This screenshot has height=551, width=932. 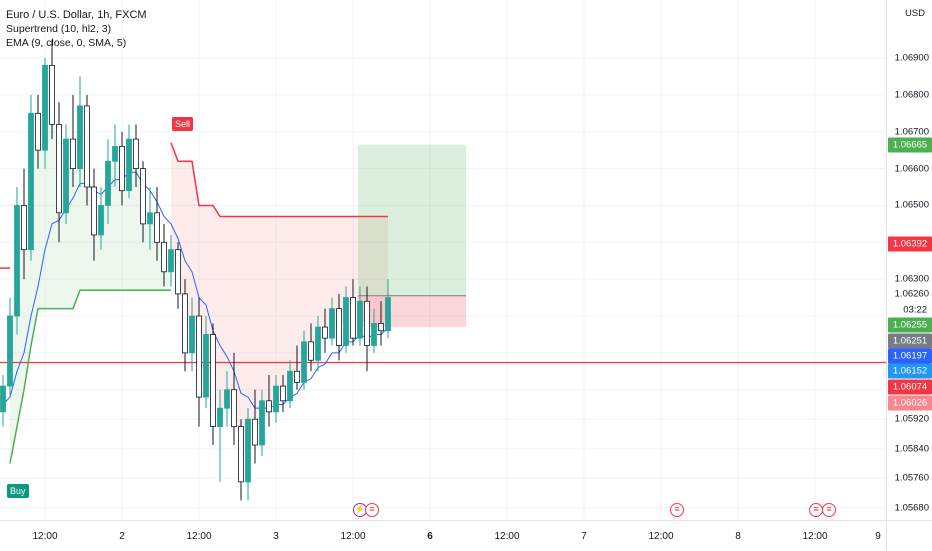 I want to click on supertrend-up-line, so click(x=90, y=376).